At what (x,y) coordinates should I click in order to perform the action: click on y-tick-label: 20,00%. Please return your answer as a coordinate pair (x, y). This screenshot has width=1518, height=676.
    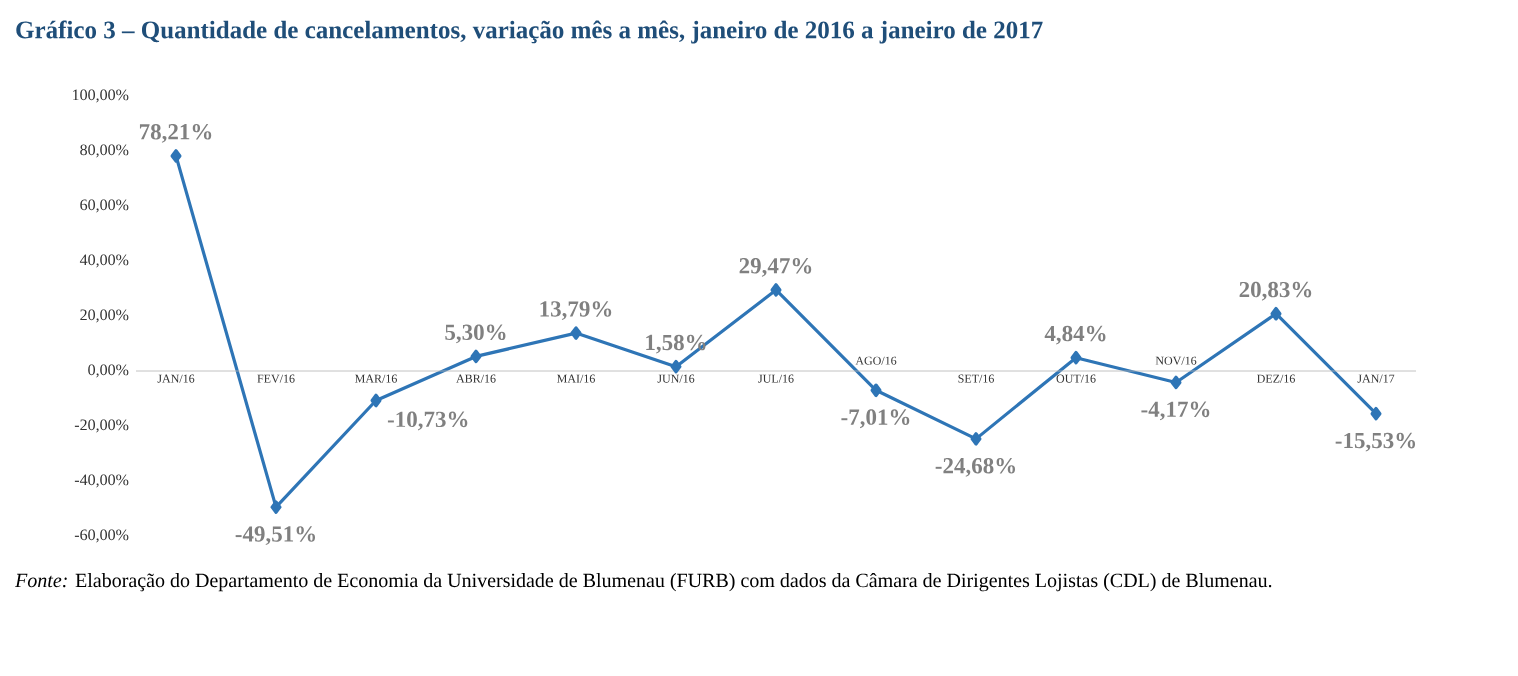
    Looking at the image, I should click on (104, 316).